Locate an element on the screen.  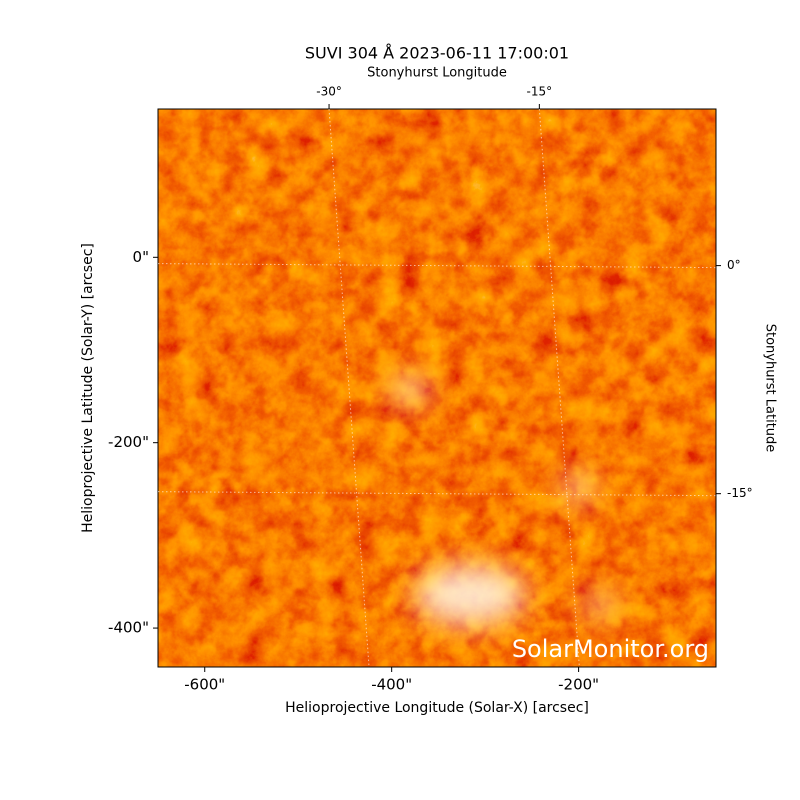
x-tick-label: -200" is located at coordinates (578, 685).